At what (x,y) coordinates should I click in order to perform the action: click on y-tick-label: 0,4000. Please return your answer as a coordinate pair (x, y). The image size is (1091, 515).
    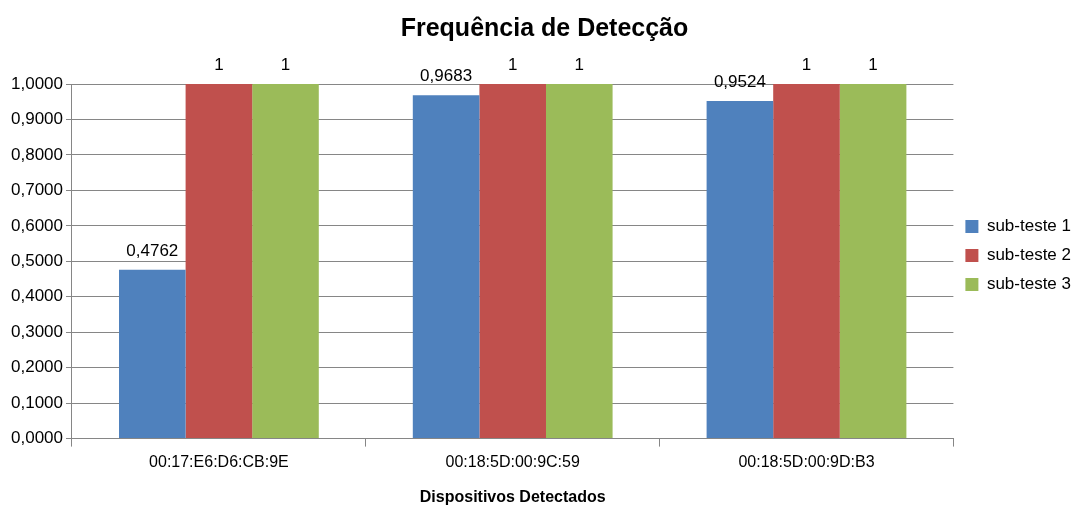
    Looking at the image, I should click on (37, 296).